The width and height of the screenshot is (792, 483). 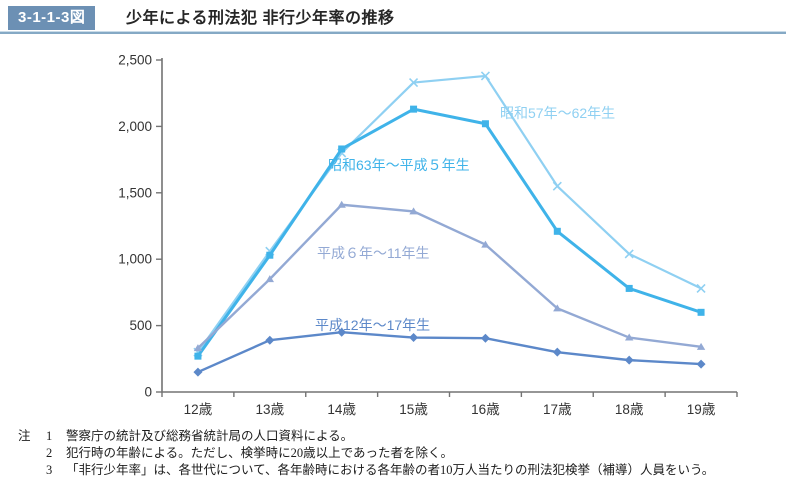 I want to click on series-label-0: 昭和57年～62年生, so click(x=557, y=113).